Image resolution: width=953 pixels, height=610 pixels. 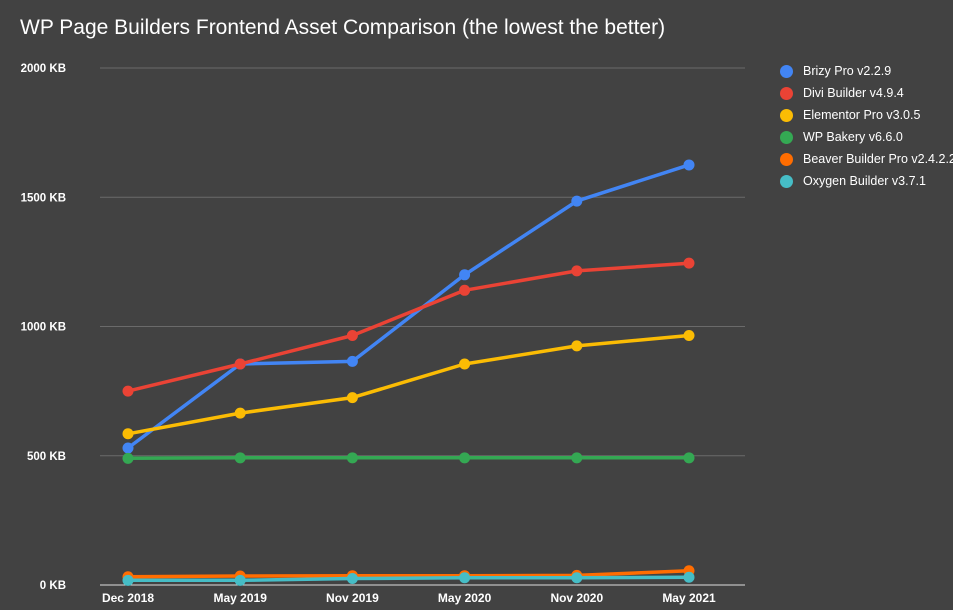 I want to click on x-tick-label: May 2021, so click(x=689, y=598).